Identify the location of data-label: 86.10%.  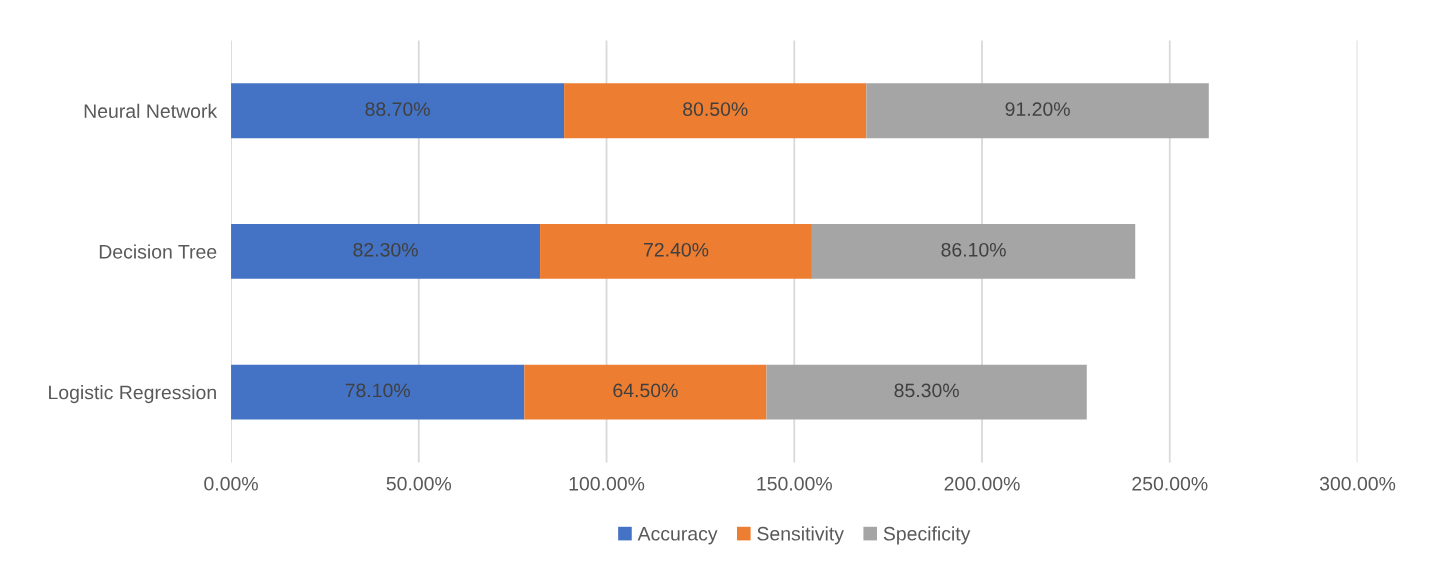
(973, 249).